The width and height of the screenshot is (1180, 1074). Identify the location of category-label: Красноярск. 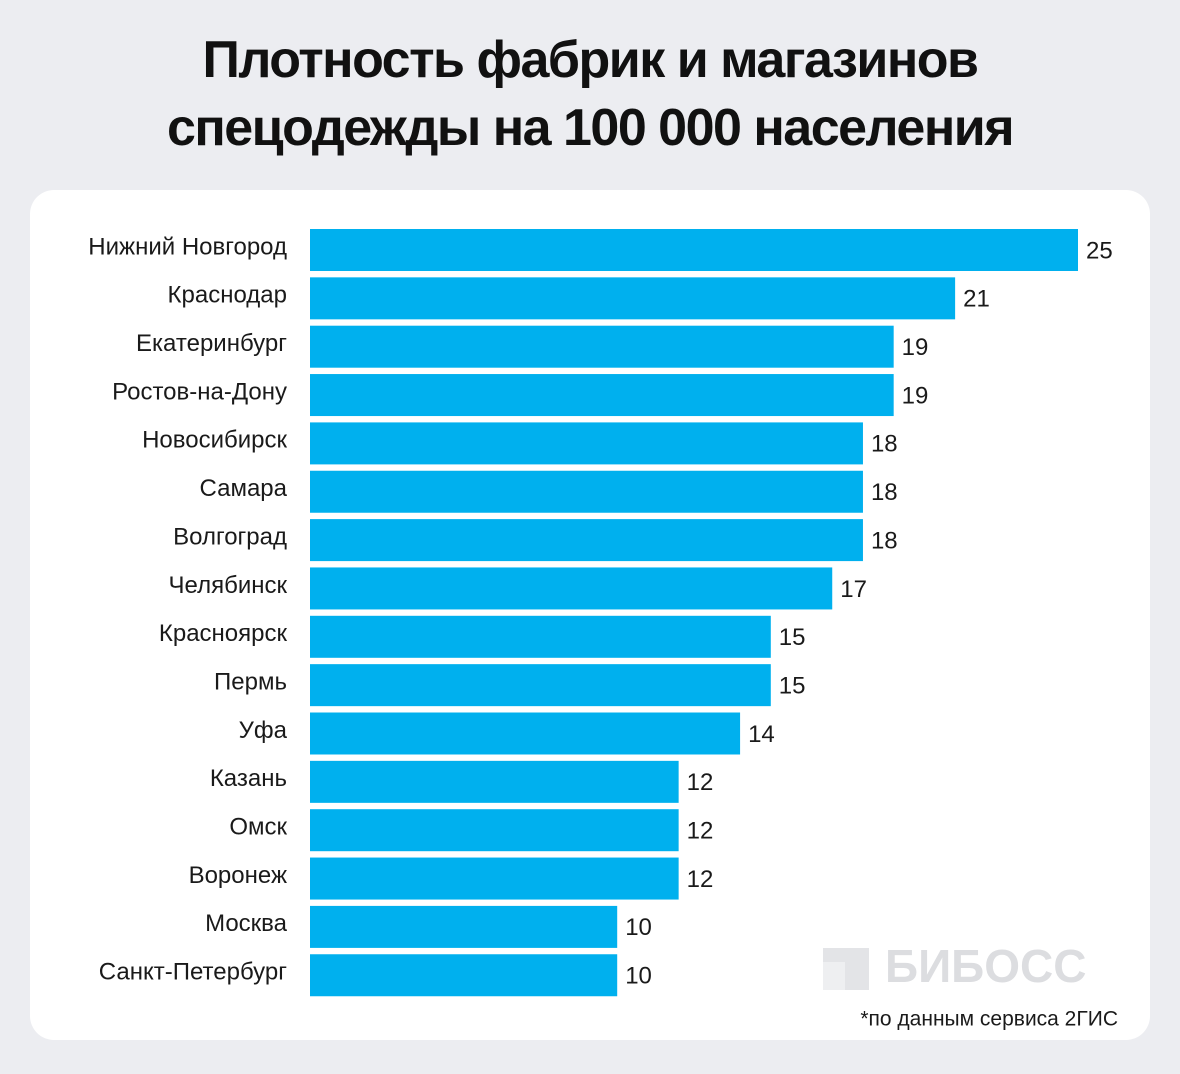
(223, 633).